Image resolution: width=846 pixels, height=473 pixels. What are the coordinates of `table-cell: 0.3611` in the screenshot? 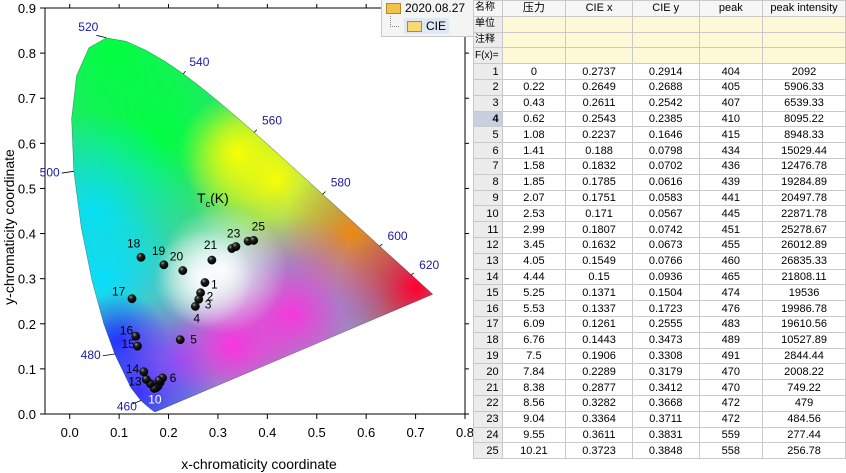 It's located at (599, 435).